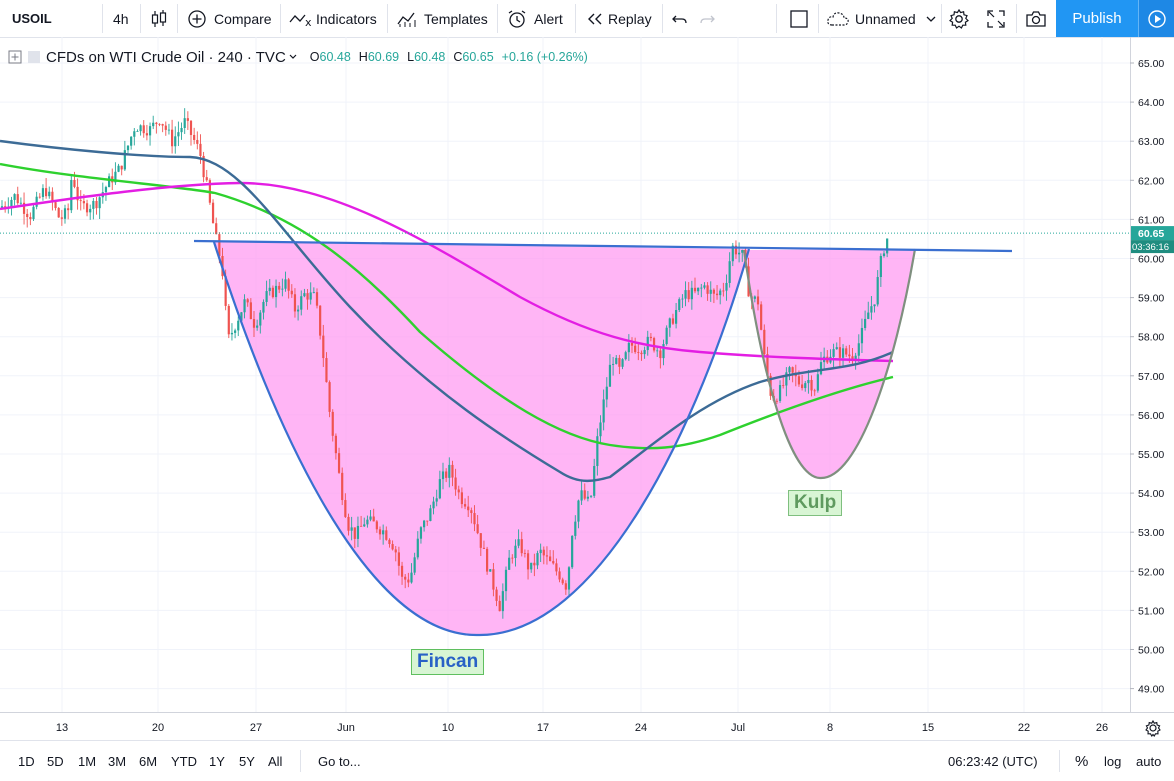 This screenshot has height=781, width=1174. Describe the element at coordinates (641, 728) in the screenshot. I see `time-axis-label: 24` at that location.